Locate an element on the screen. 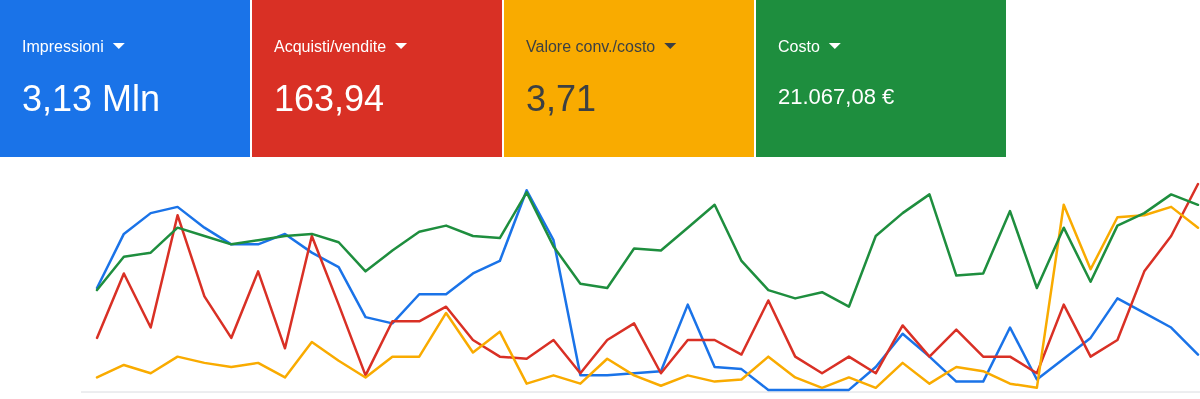 This screenshot has height=399, width=1200. text: 3,13 Mln is located at coordinates (91, 98).